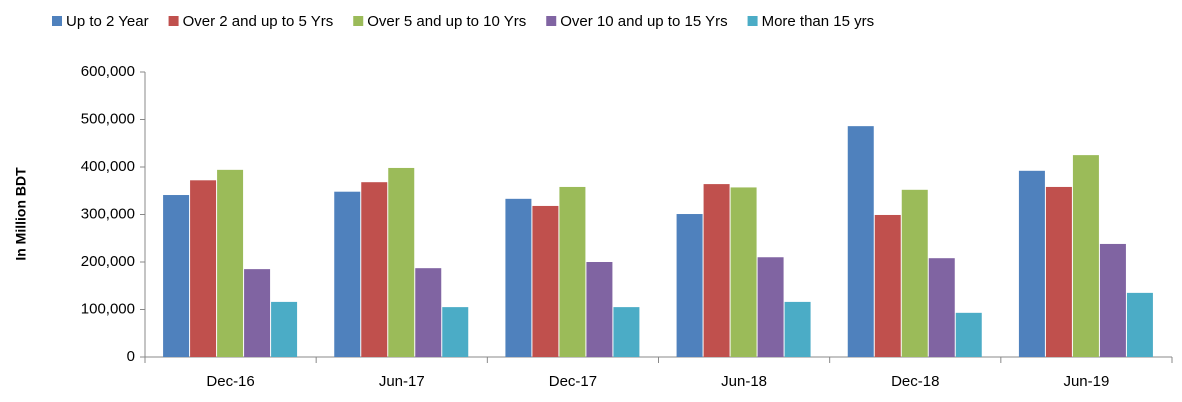 This screenshot has width=1182, height=402. Describe the element at coordinates (573, 381) in the screenshot. I see `x-tick-label: Dec-17` at that location.